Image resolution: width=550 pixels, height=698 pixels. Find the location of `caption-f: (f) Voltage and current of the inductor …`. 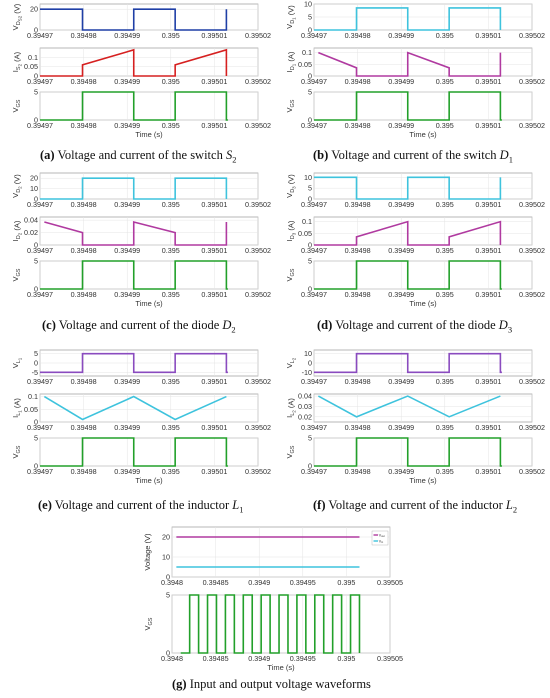

caption-f: (f) Voltage and current of the inductor … is located at coordinates (415, 506).